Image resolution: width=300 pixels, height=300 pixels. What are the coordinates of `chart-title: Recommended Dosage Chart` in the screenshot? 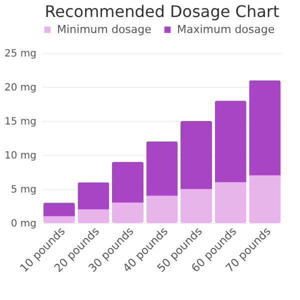 It's located at (162, 11).